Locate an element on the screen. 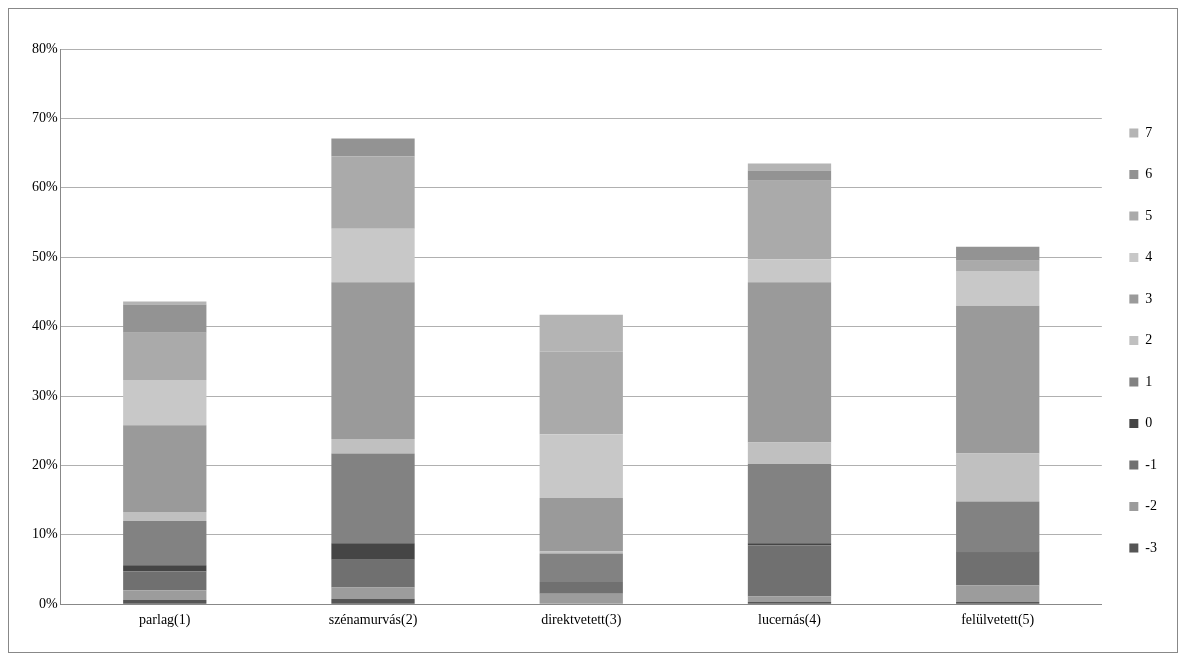 The image size is (1187, 663). y-tick-label: 10% is located at coordinates (44, 534).